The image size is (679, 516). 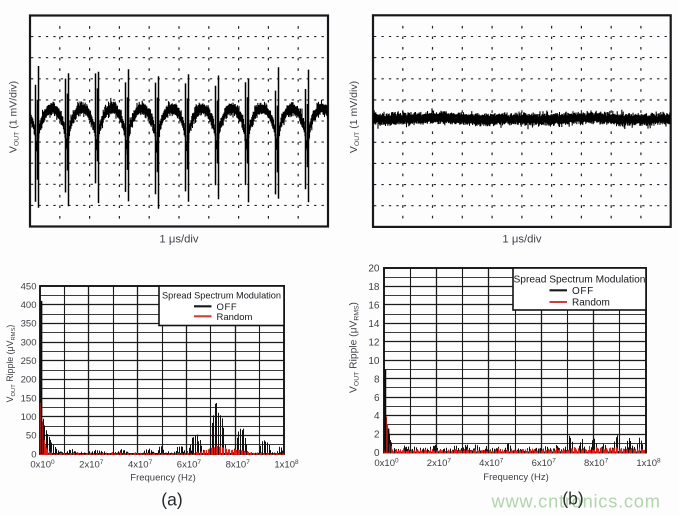 What do you see at coordinates (377, 435) in the screenshot?
I see `svg-text: 2` at bounding box center [377, 435].